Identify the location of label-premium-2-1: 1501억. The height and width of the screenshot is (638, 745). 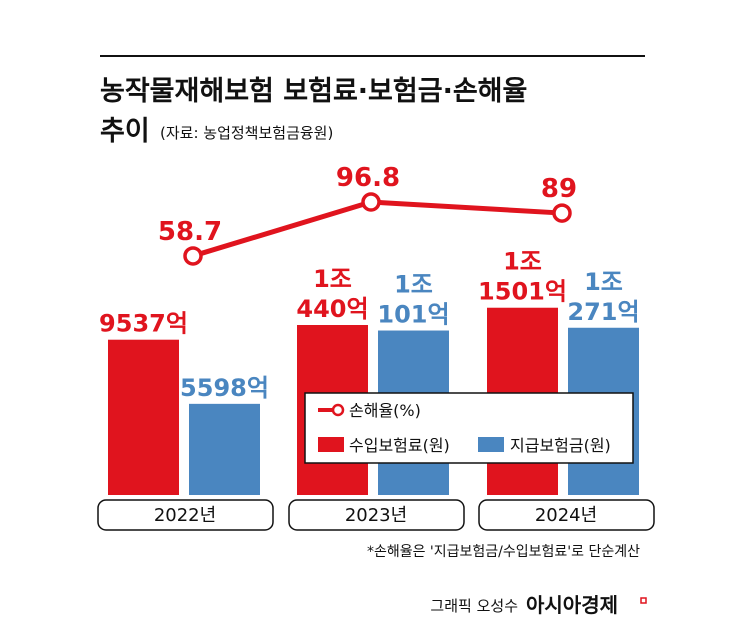
(522, 292).